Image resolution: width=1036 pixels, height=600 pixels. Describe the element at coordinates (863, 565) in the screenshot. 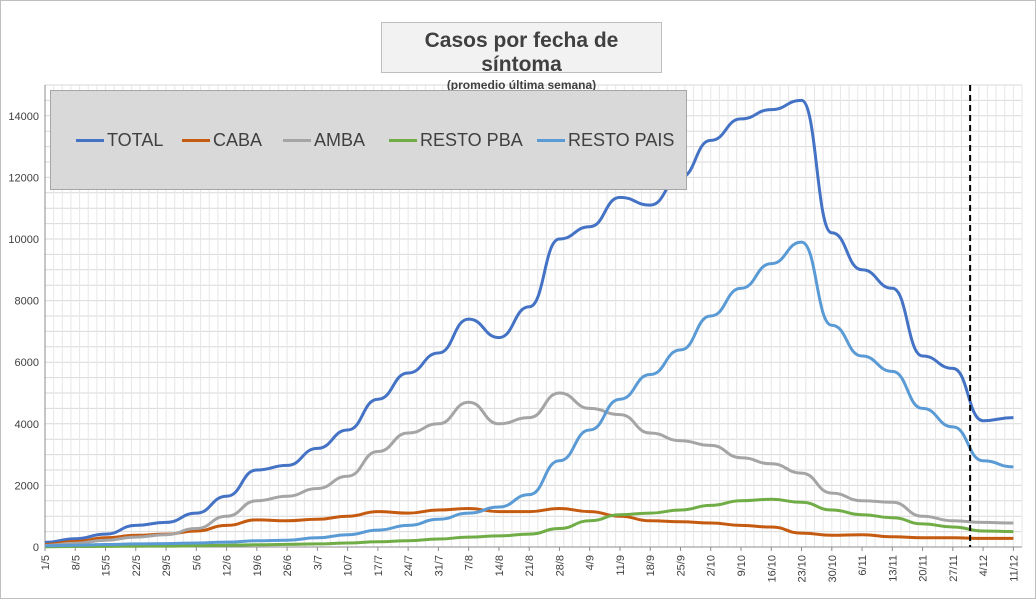

I see `x-tick-label: 6/11` at that location.